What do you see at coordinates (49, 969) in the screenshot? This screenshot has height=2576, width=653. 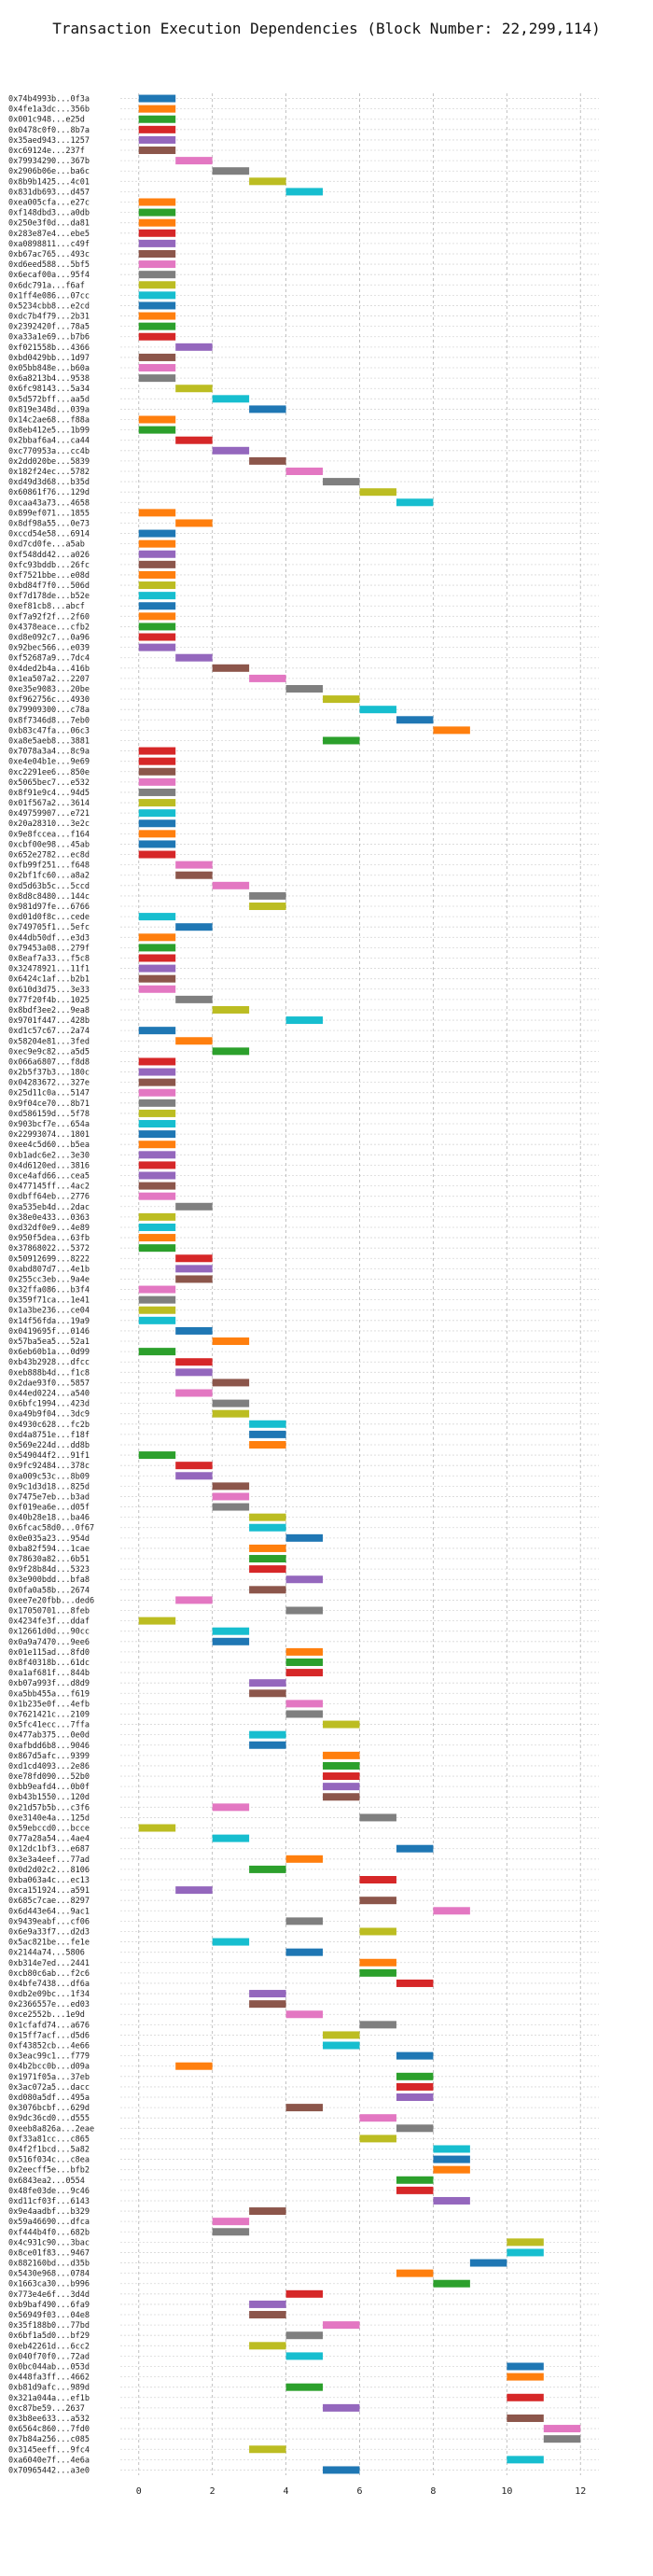 I see `transaction-hash-label: 0x32478921...11f1` at bounding box center [49, 969].